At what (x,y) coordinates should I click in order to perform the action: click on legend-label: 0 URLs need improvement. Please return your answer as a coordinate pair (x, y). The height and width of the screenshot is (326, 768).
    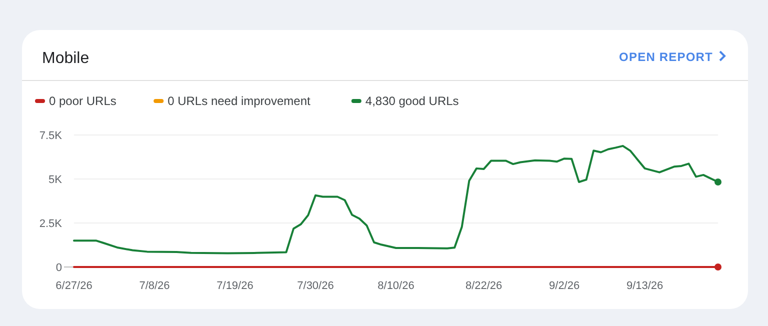
    Looking at the image, I should click on (239, 101).